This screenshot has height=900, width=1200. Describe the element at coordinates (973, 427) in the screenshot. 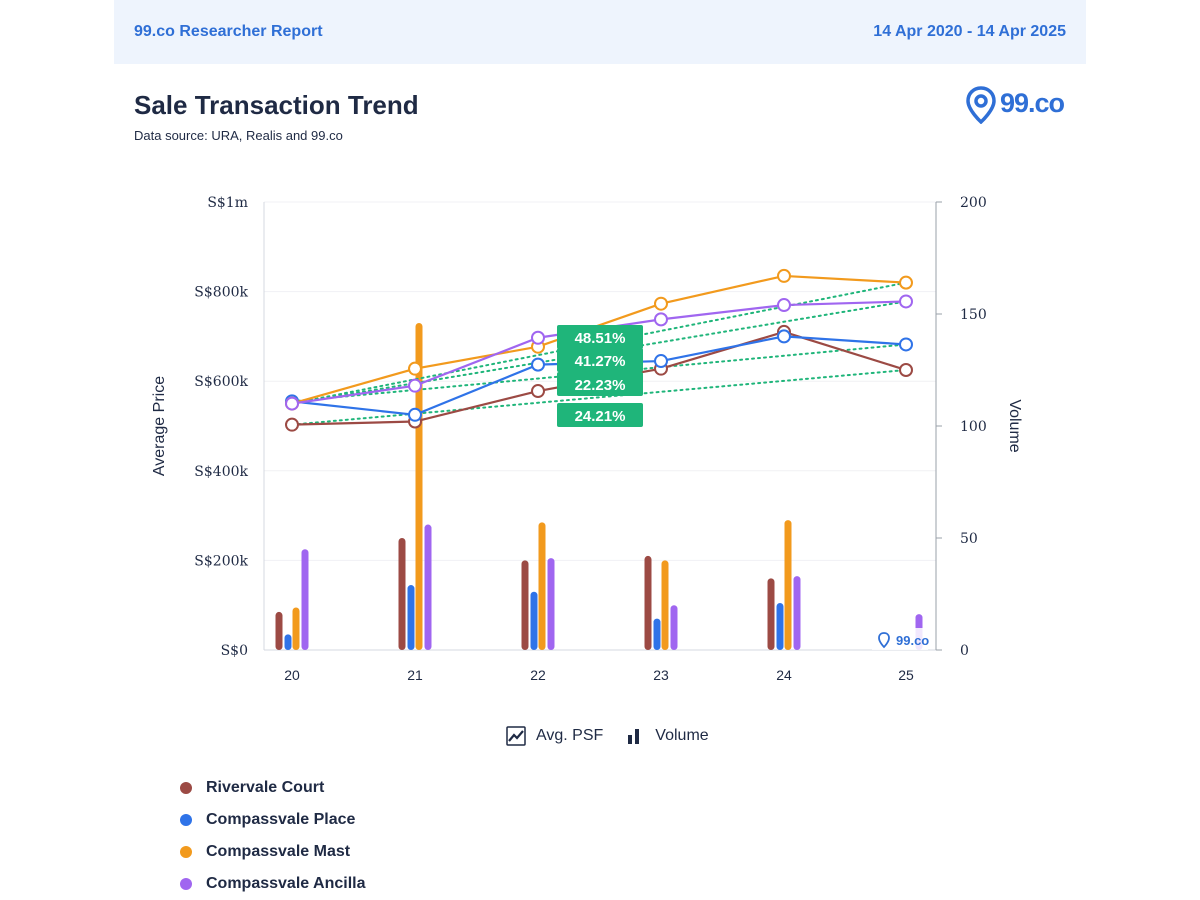

I see `y-right-tick-label: 100` at that location.